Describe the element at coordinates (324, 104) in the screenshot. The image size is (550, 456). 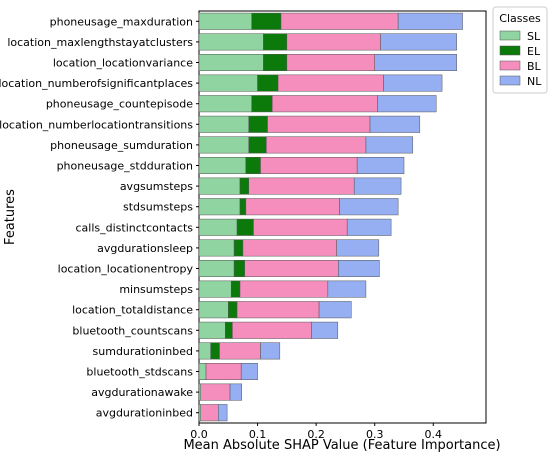
I see `bar-bl-phoneusage_countepisode` at that location.